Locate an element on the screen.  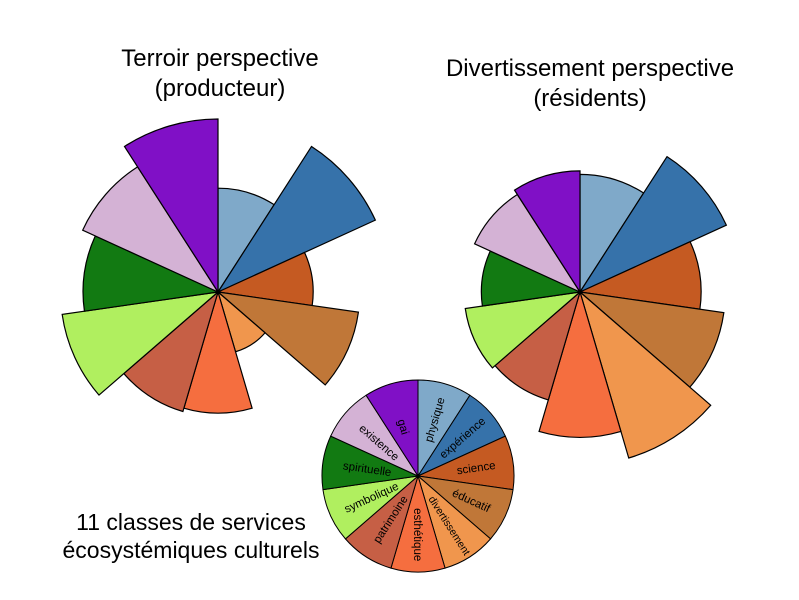
wedge-divertissement is located at coordinates (645, 374).